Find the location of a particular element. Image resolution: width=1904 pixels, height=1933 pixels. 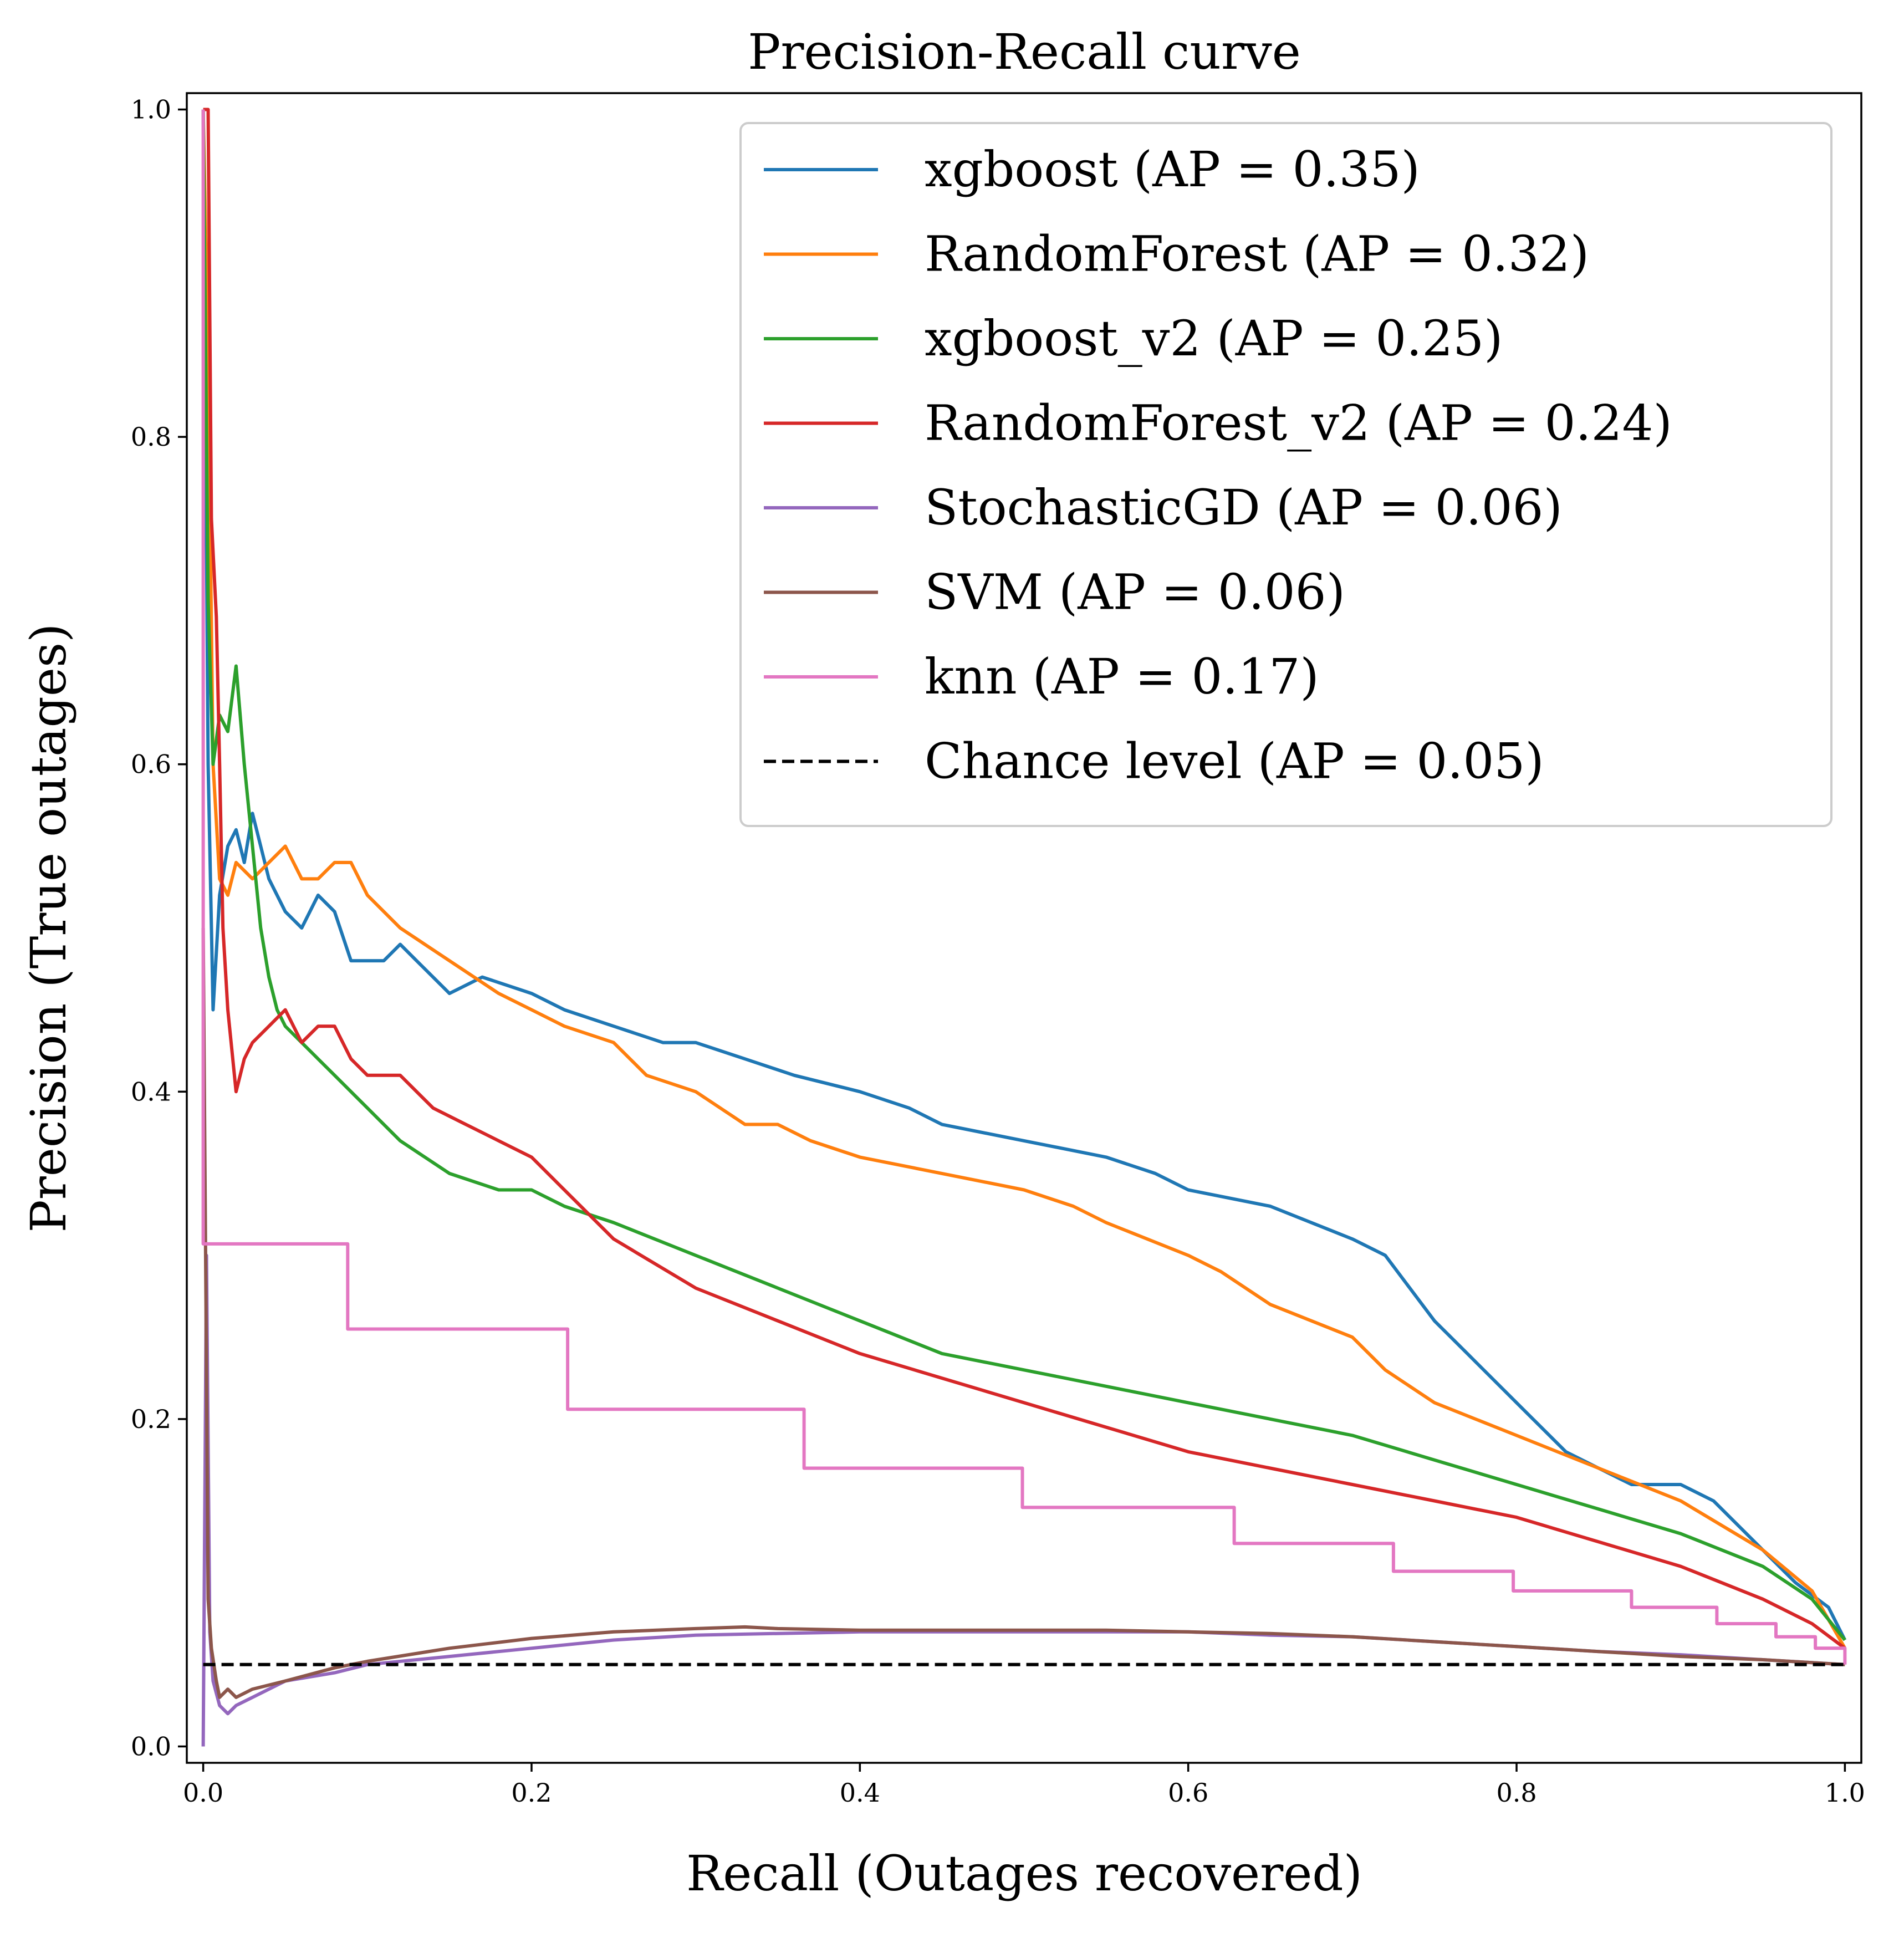

x-tick-label: 0.6 is located at coordinates (1188, 1793).